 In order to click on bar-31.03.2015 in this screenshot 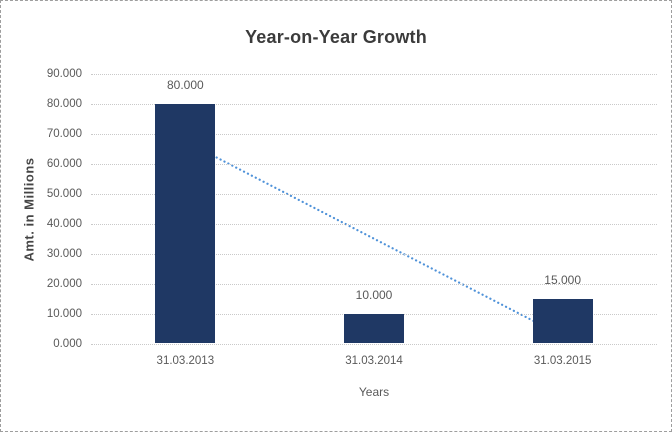, I will do `click(562, 321)`.